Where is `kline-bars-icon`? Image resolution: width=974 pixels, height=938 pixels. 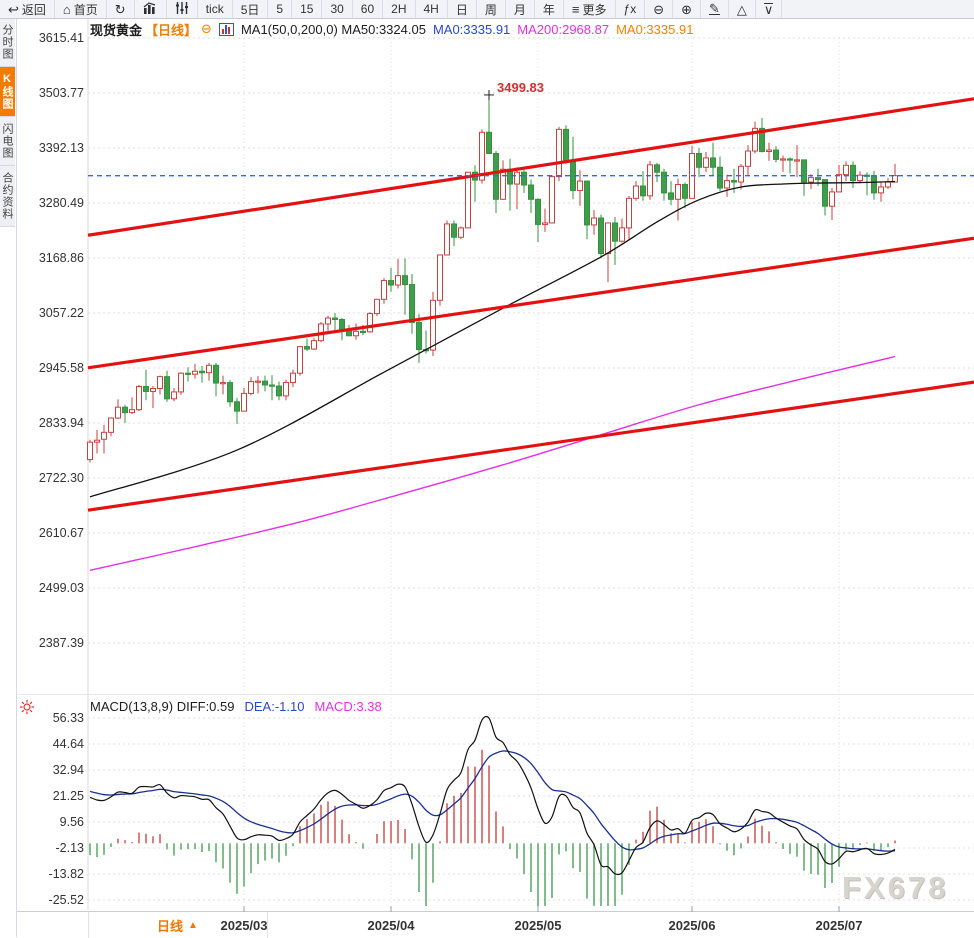
kline-bars-icon is located at coordinates (150, 9).